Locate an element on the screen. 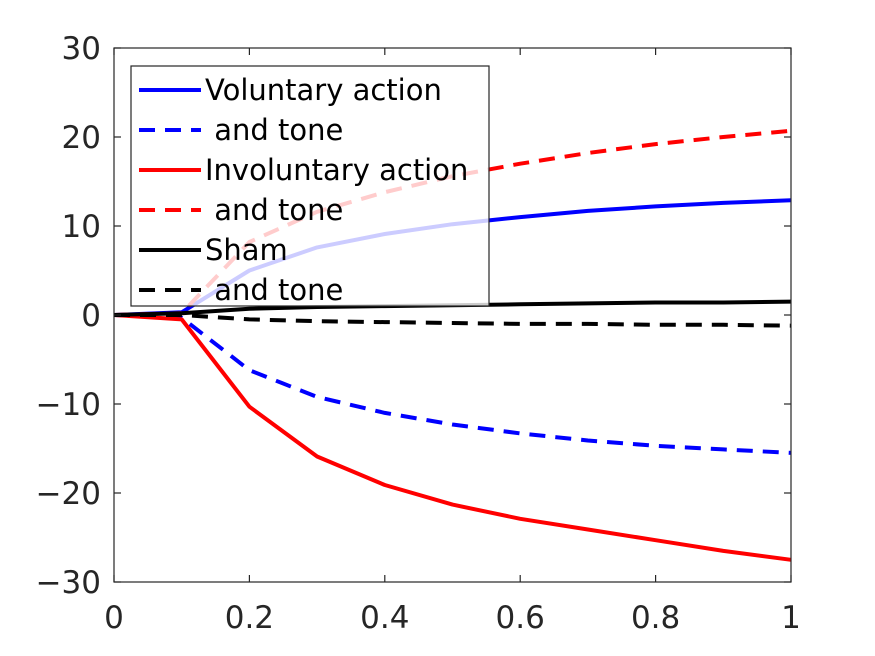 The width and height of the screenshot is (875, 656). x-tick-label: 1 is located at coordinates (791, 618).